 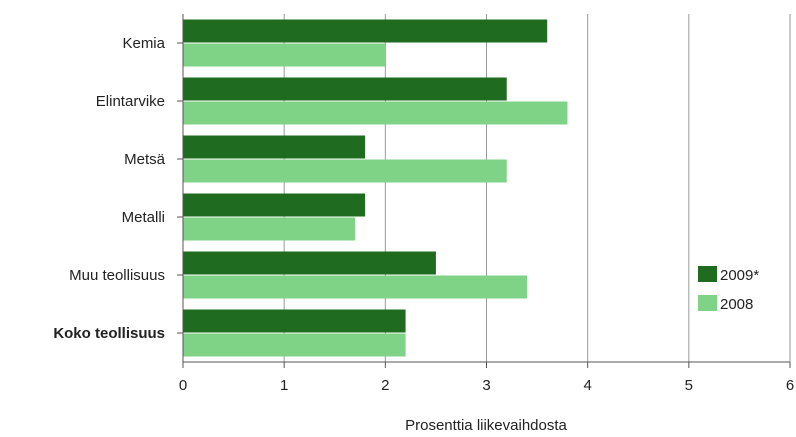 I want to click on category-label: Muu teollisuus, so click(x=117, y=275).